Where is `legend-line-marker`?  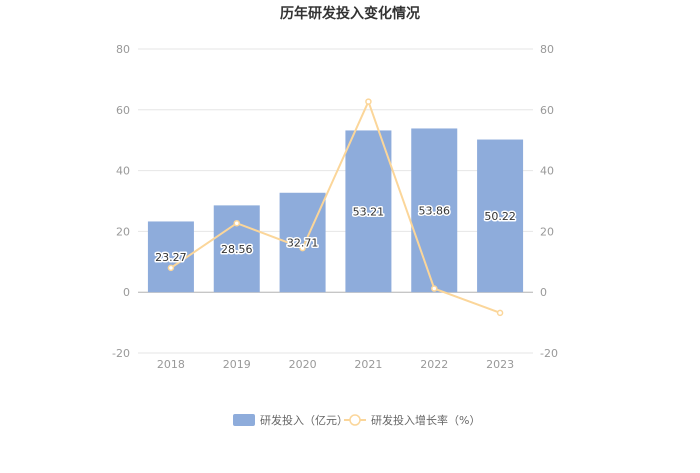 legend-line-marker is located at coordinates (355, 420).